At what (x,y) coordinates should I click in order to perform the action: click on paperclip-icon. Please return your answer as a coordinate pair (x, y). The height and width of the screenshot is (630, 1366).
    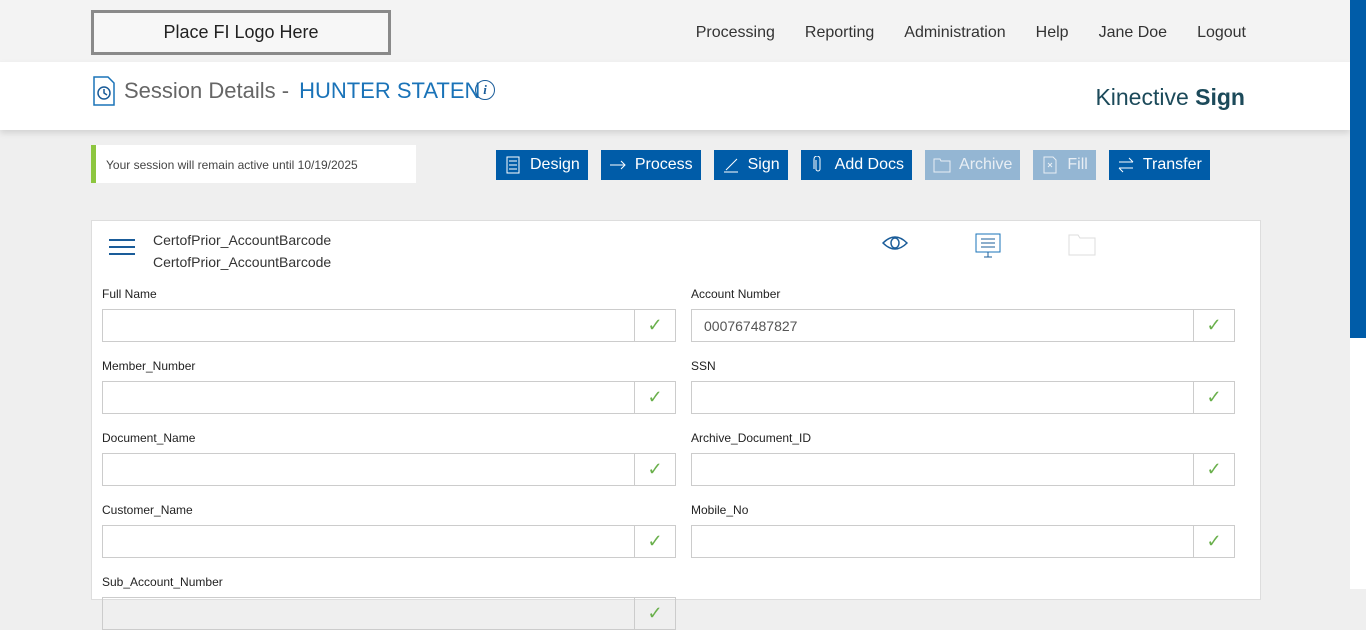
    Looking at the image, I should click on (817, 164).